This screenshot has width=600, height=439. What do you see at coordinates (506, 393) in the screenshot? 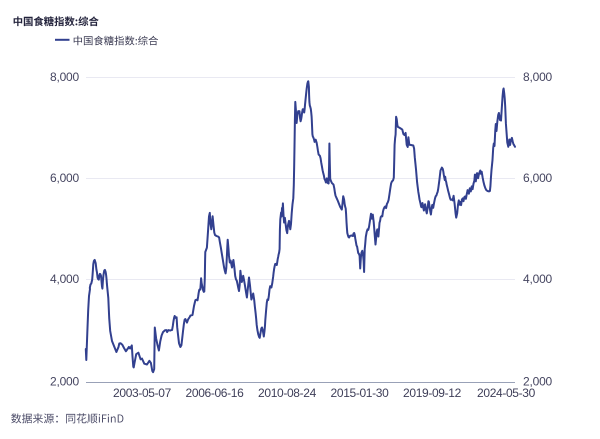
I see `svg-text: 2024-05-30` at bounding box center [506, 393].